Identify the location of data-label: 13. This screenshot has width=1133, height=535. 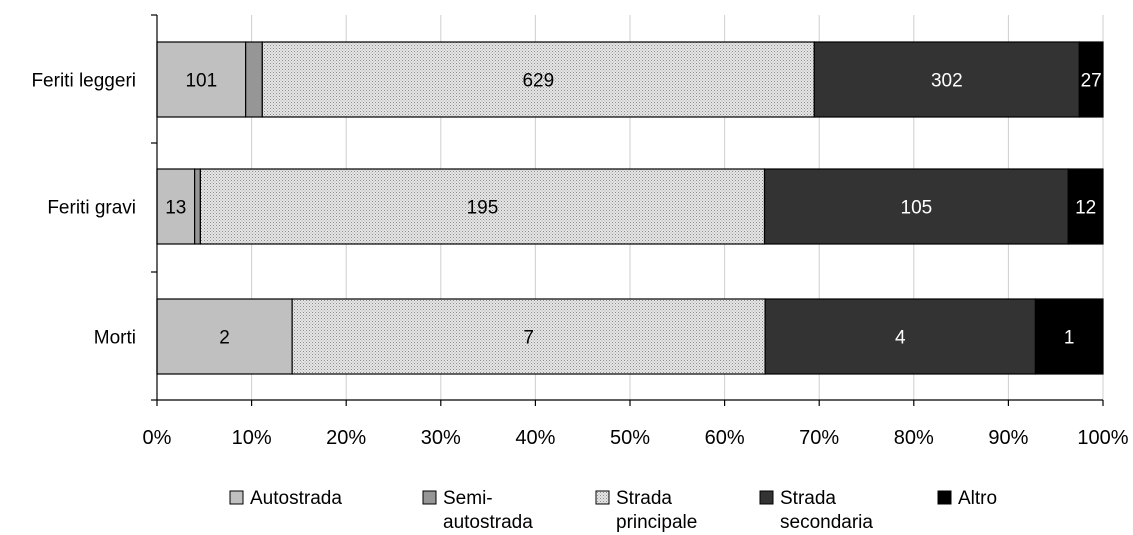
(175, 208).